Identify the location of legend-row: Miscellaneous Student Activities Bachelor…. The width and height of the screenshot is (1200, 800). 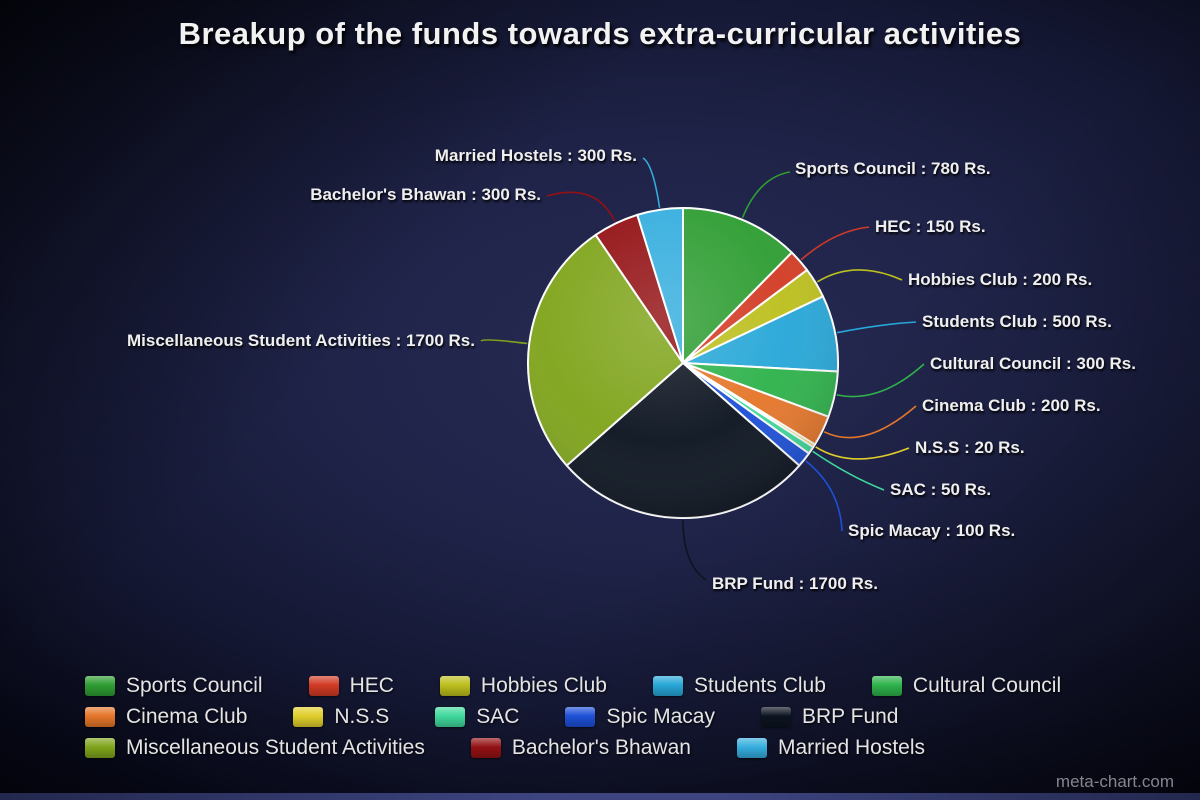
(596, 748).